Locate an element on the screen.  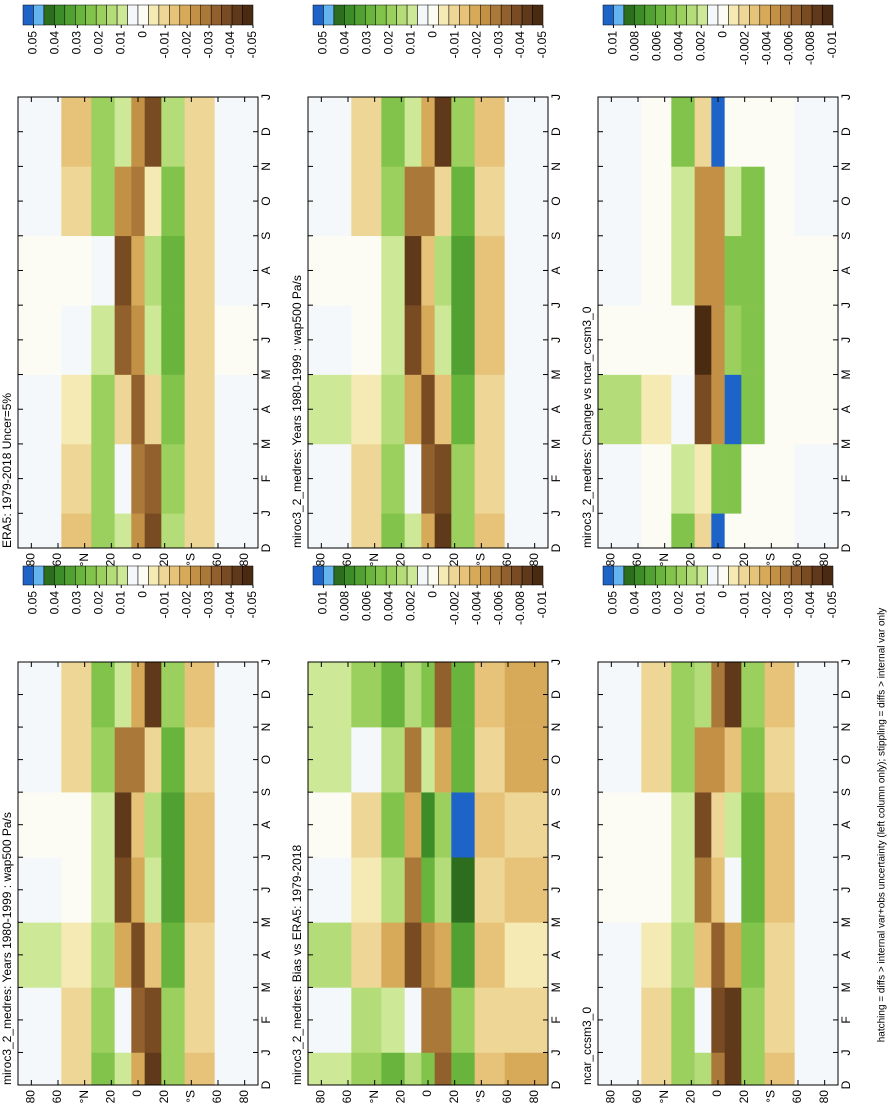
colorbar-label: 0.01 is located at coordinates (120, 43).